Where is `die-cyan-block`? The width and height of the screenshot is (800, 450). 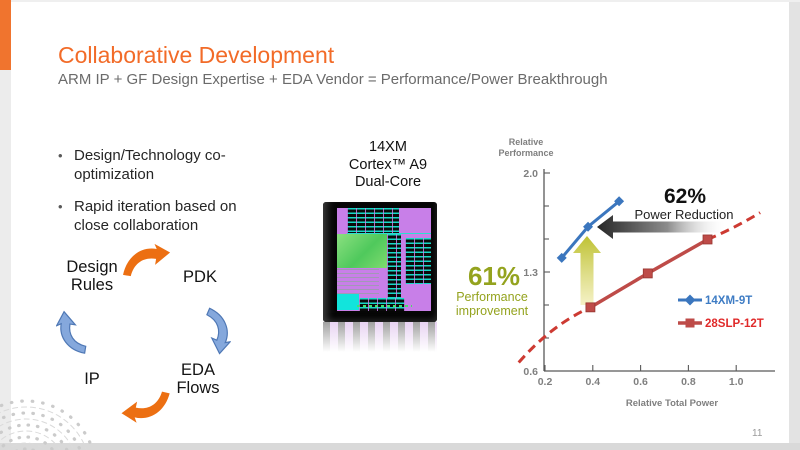 die-cyan-block is located at coordinates (348, 302).